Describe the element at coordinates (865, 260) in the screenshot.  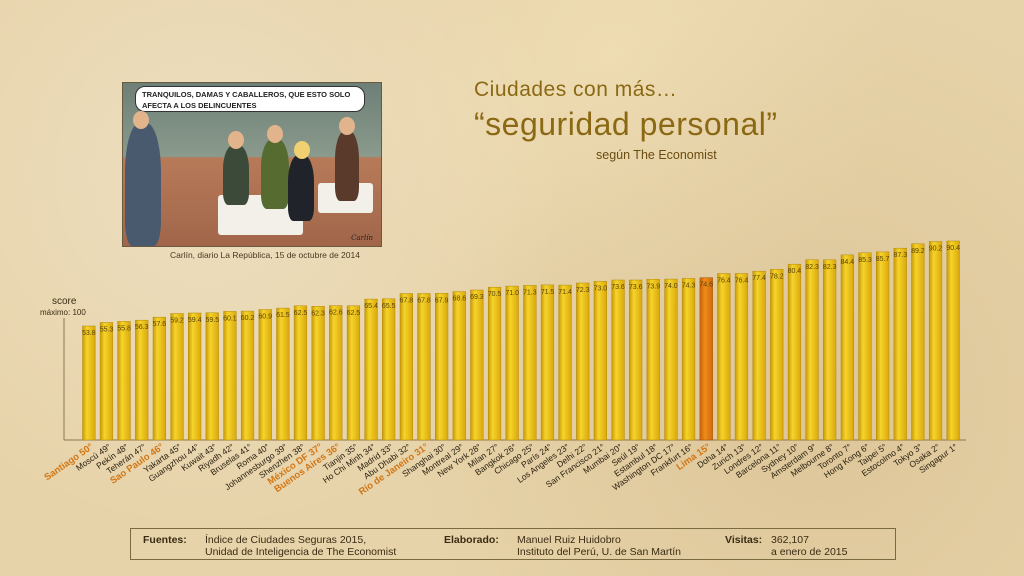
I see `bar-value-label: 85.3` at that location.